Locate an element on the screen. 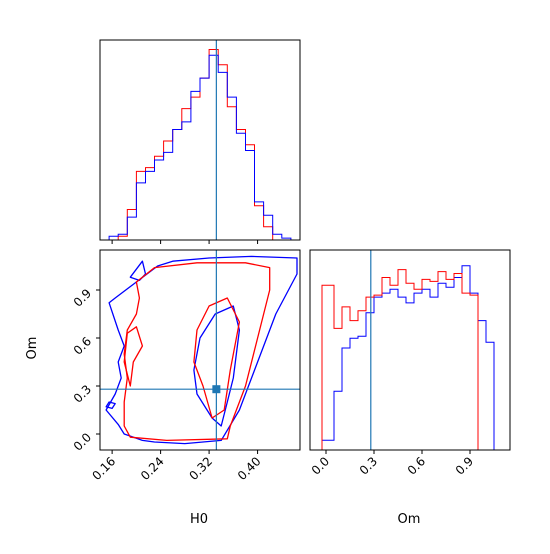 The width and height of the screenshot is (550, 554). h0-tick-label-3: 0.40 is located at coordinates (249, 468).